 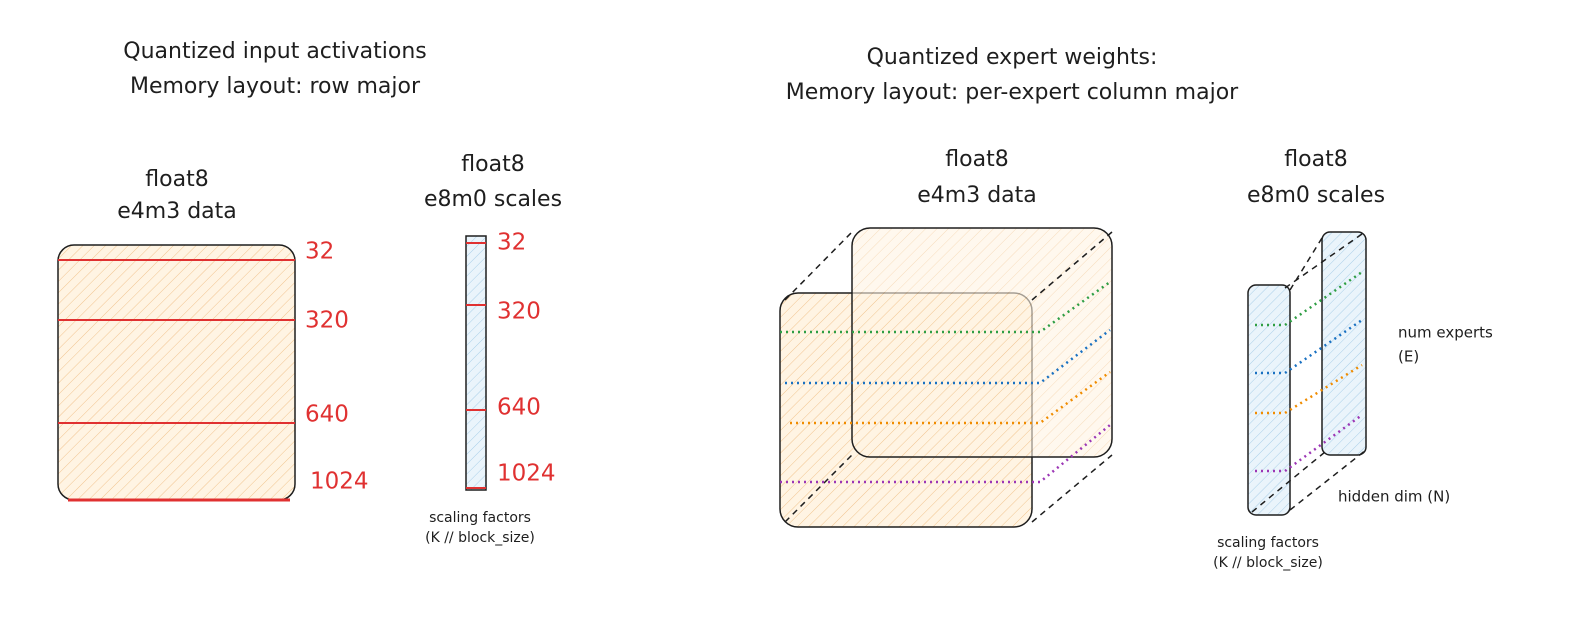 What do you see at coordinates (1445, 333) in the screenshot?
I see `annotation: num experts` at bounding box center [1445, 333].